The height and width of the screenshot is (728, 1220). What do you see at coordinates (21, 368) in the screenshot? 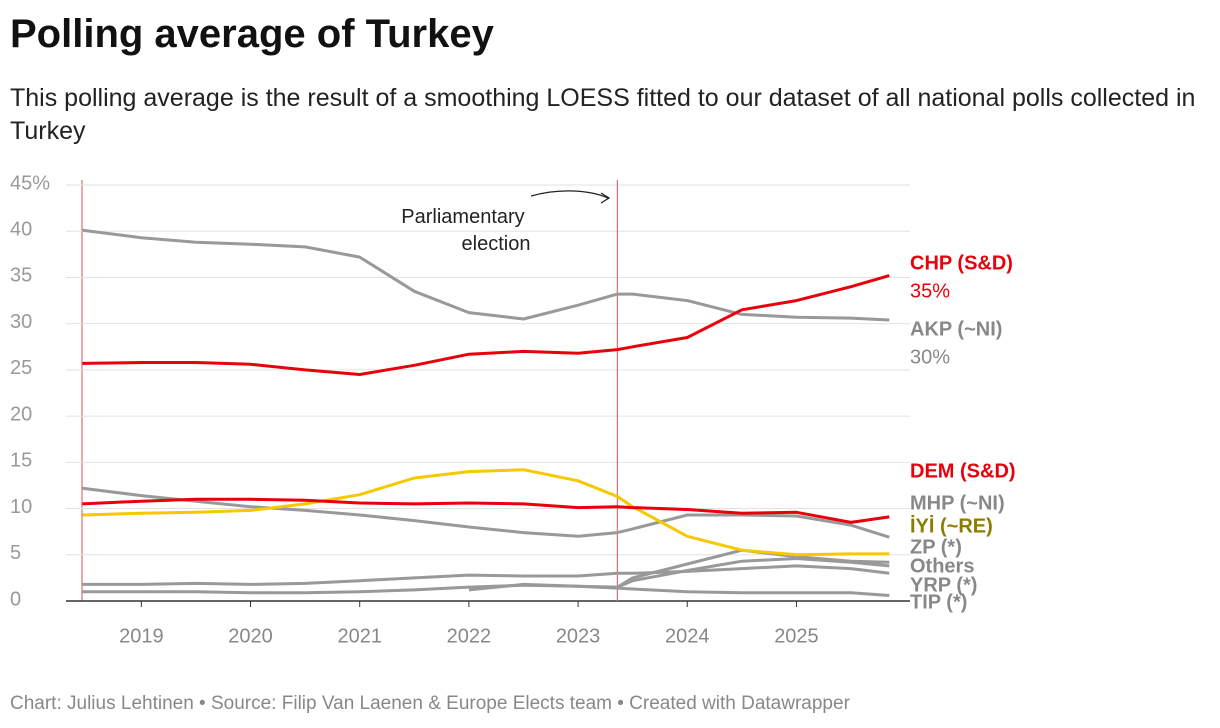
I see `y-tick-label: 25` at bounding box center [21, 368].